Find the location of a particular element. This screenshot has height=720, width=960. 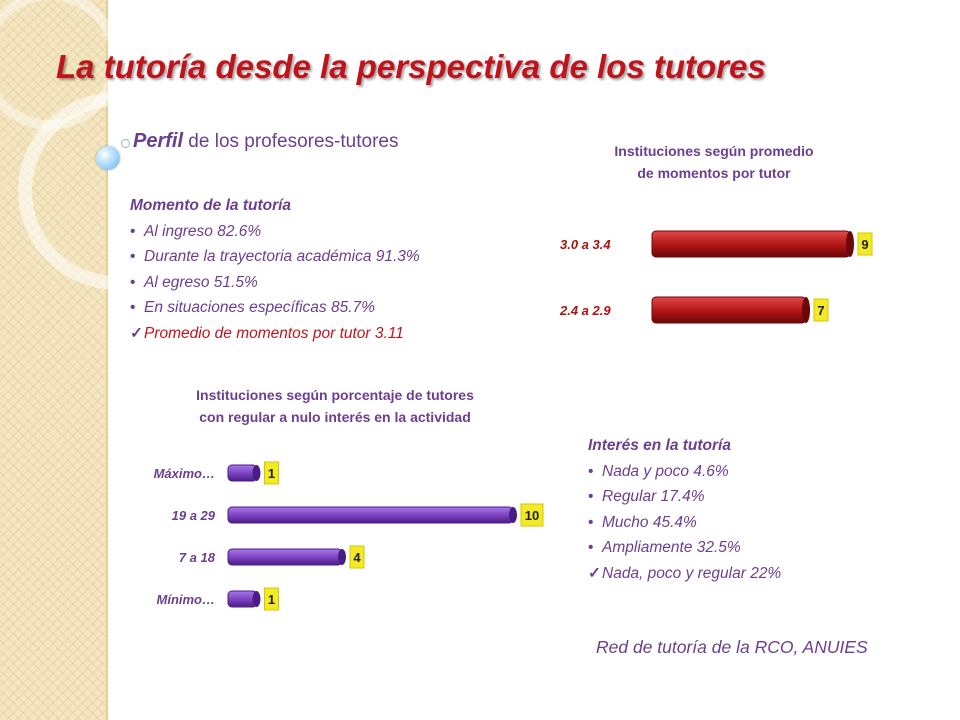

momento-average-check: Promedio de momentos por tutor 3.11 is located at coordinates (275, 334).